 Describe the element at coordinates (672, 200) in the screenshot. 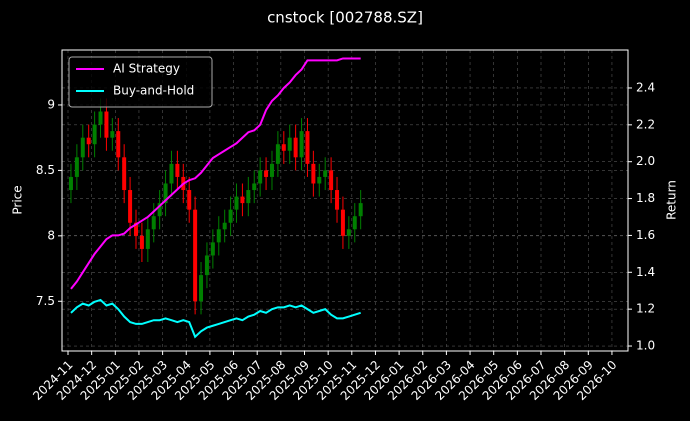

I see `y2-axis-label: Return` at that location.